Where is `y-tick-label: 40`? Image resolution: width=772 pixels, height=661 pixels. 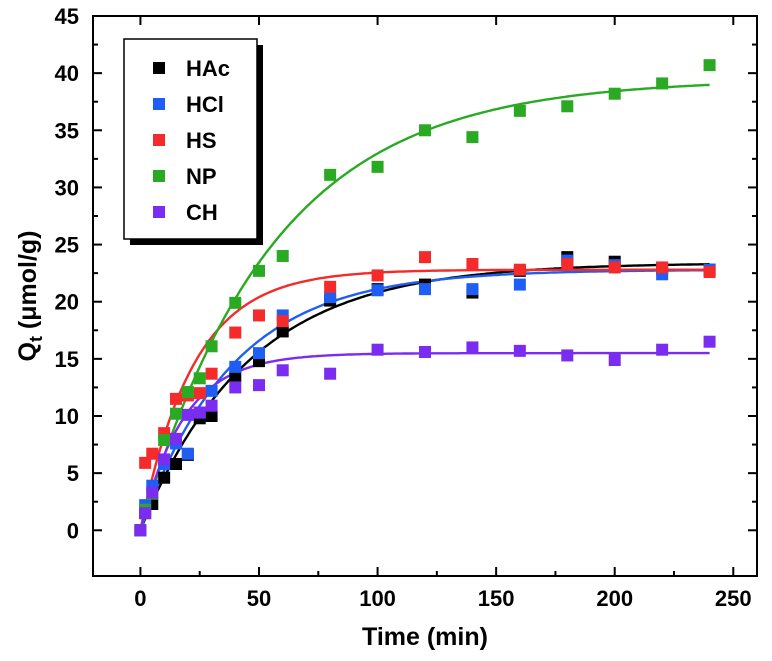 y-tick-label: 40 is located at coordinates (67, 73).